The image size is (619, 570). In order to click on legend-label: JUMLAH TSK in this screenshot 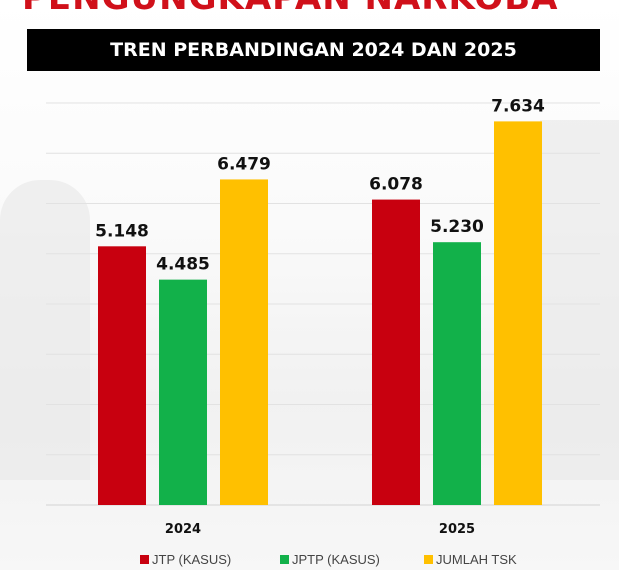, I will do `click(476, 559)`.